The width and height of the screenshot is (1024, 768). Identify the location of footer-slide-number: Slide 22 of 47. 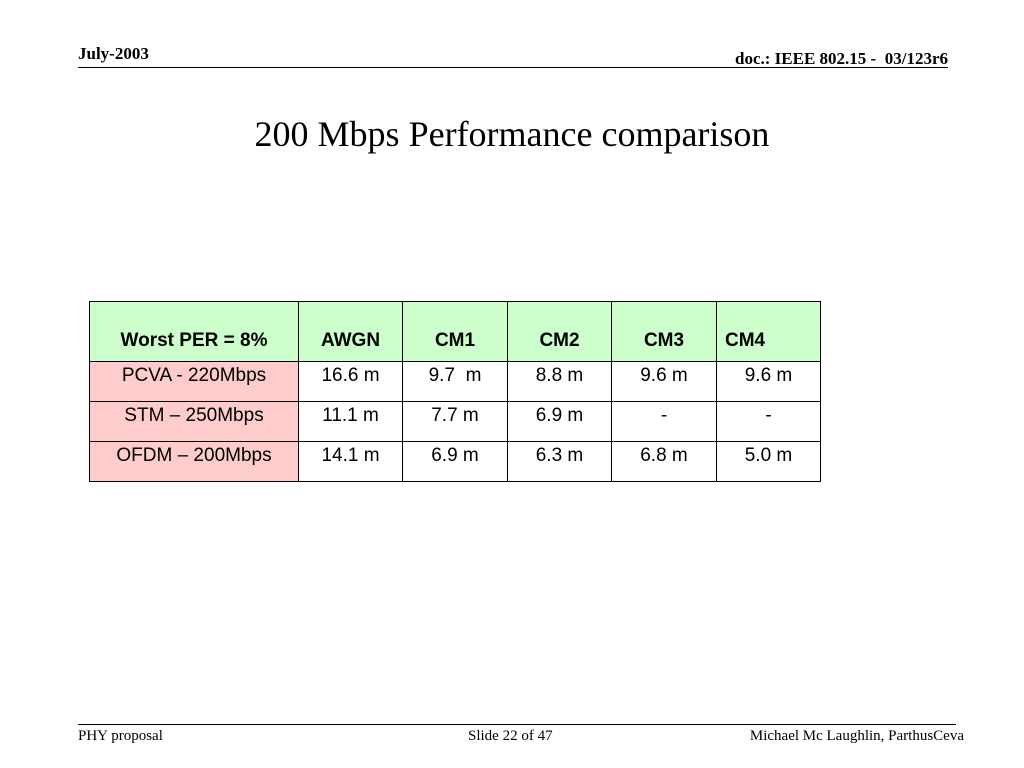
(510, 736).